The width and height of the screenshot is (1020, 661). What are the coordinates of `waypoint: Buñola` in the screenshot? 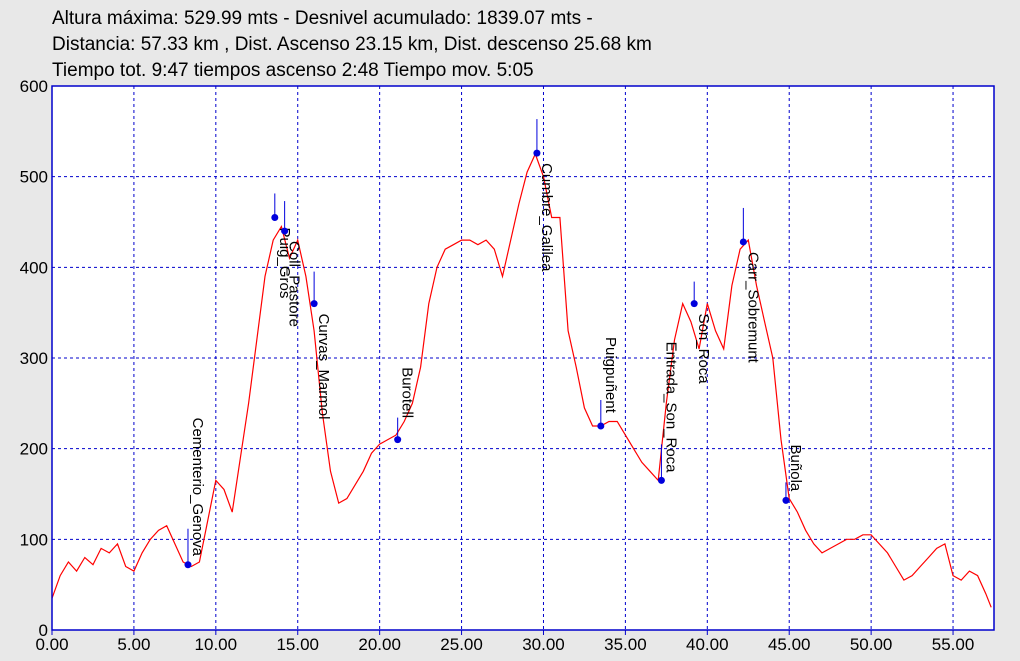 It's located at (793, 474).